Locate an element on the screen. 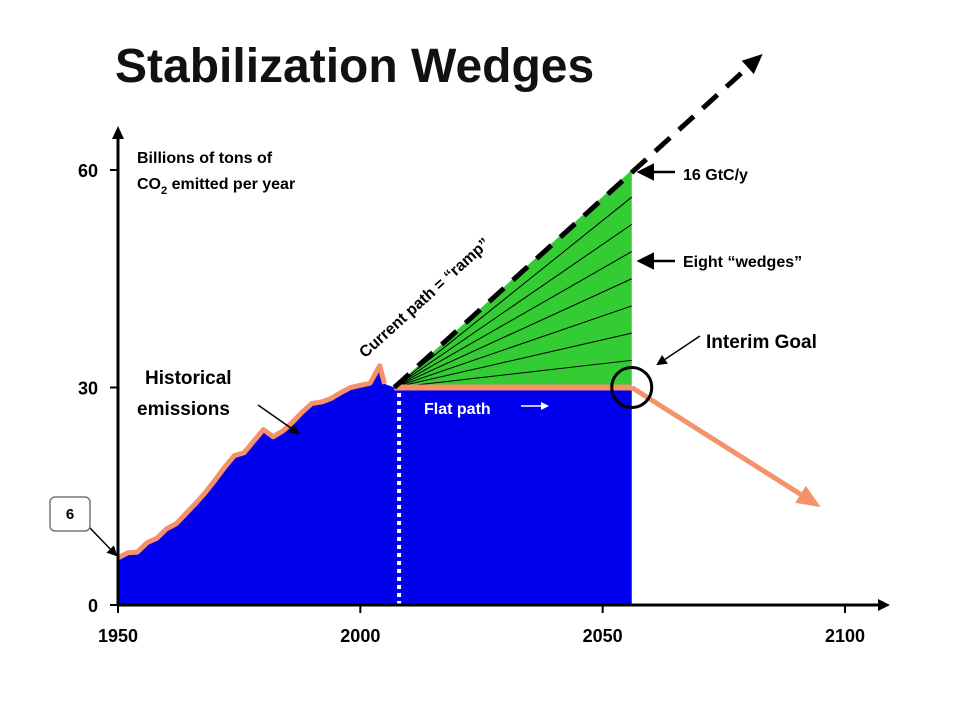 This screenshot has width=960, height=725. historical-pointer is located at coordinates (278, 419).